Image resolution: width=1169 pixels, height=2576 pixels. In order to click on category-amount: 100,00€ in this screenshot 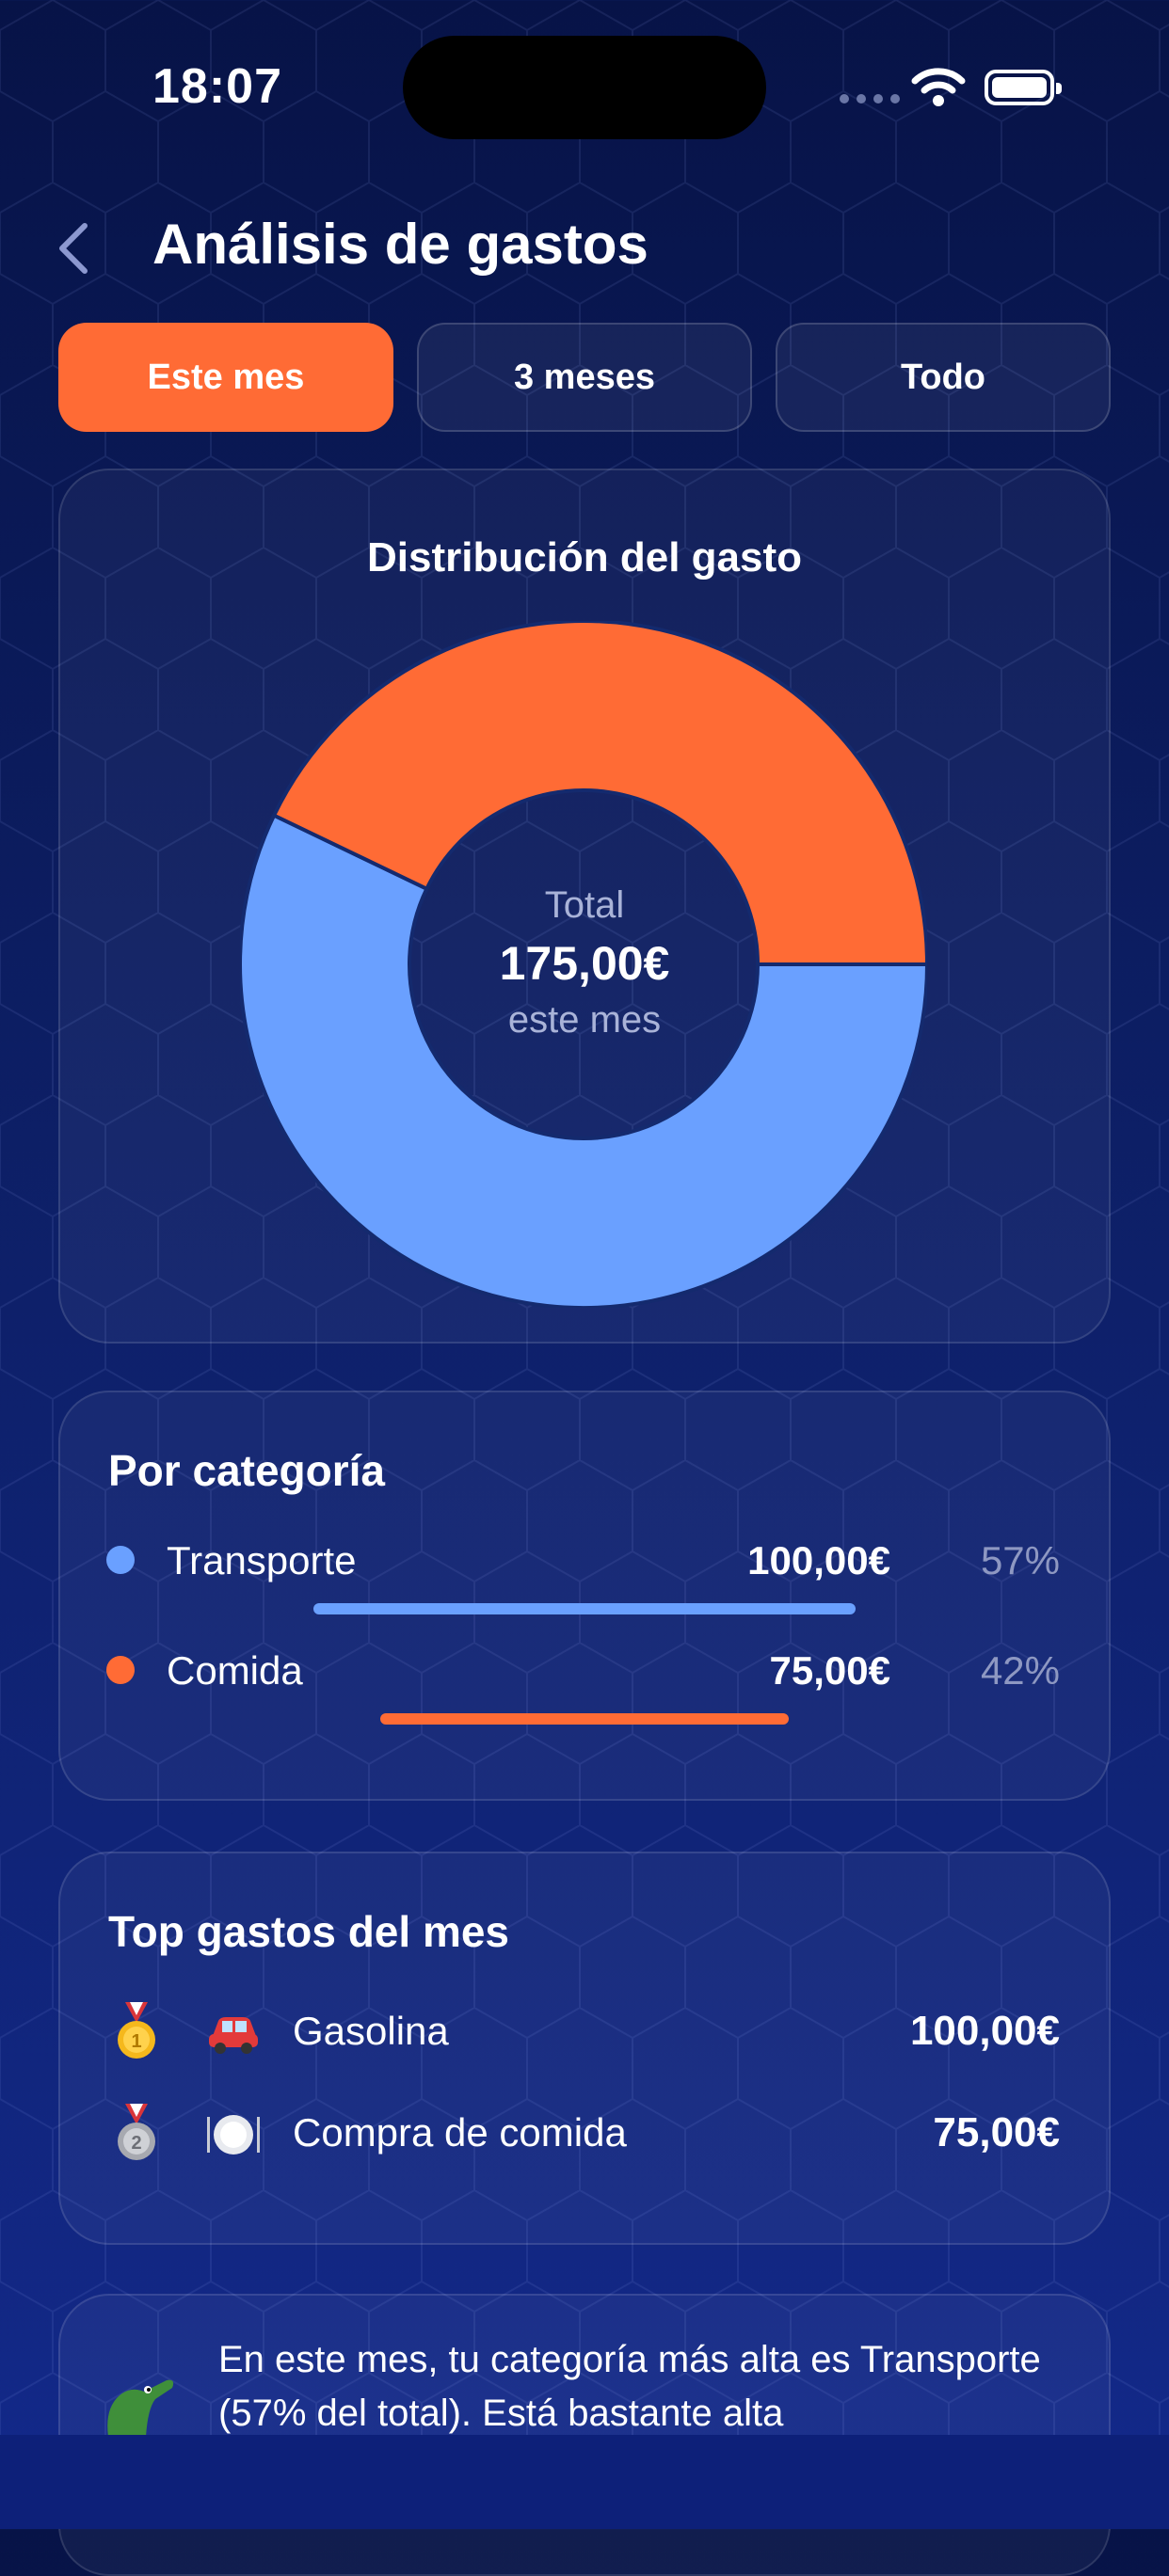, I will do `click(819, 1560)`.